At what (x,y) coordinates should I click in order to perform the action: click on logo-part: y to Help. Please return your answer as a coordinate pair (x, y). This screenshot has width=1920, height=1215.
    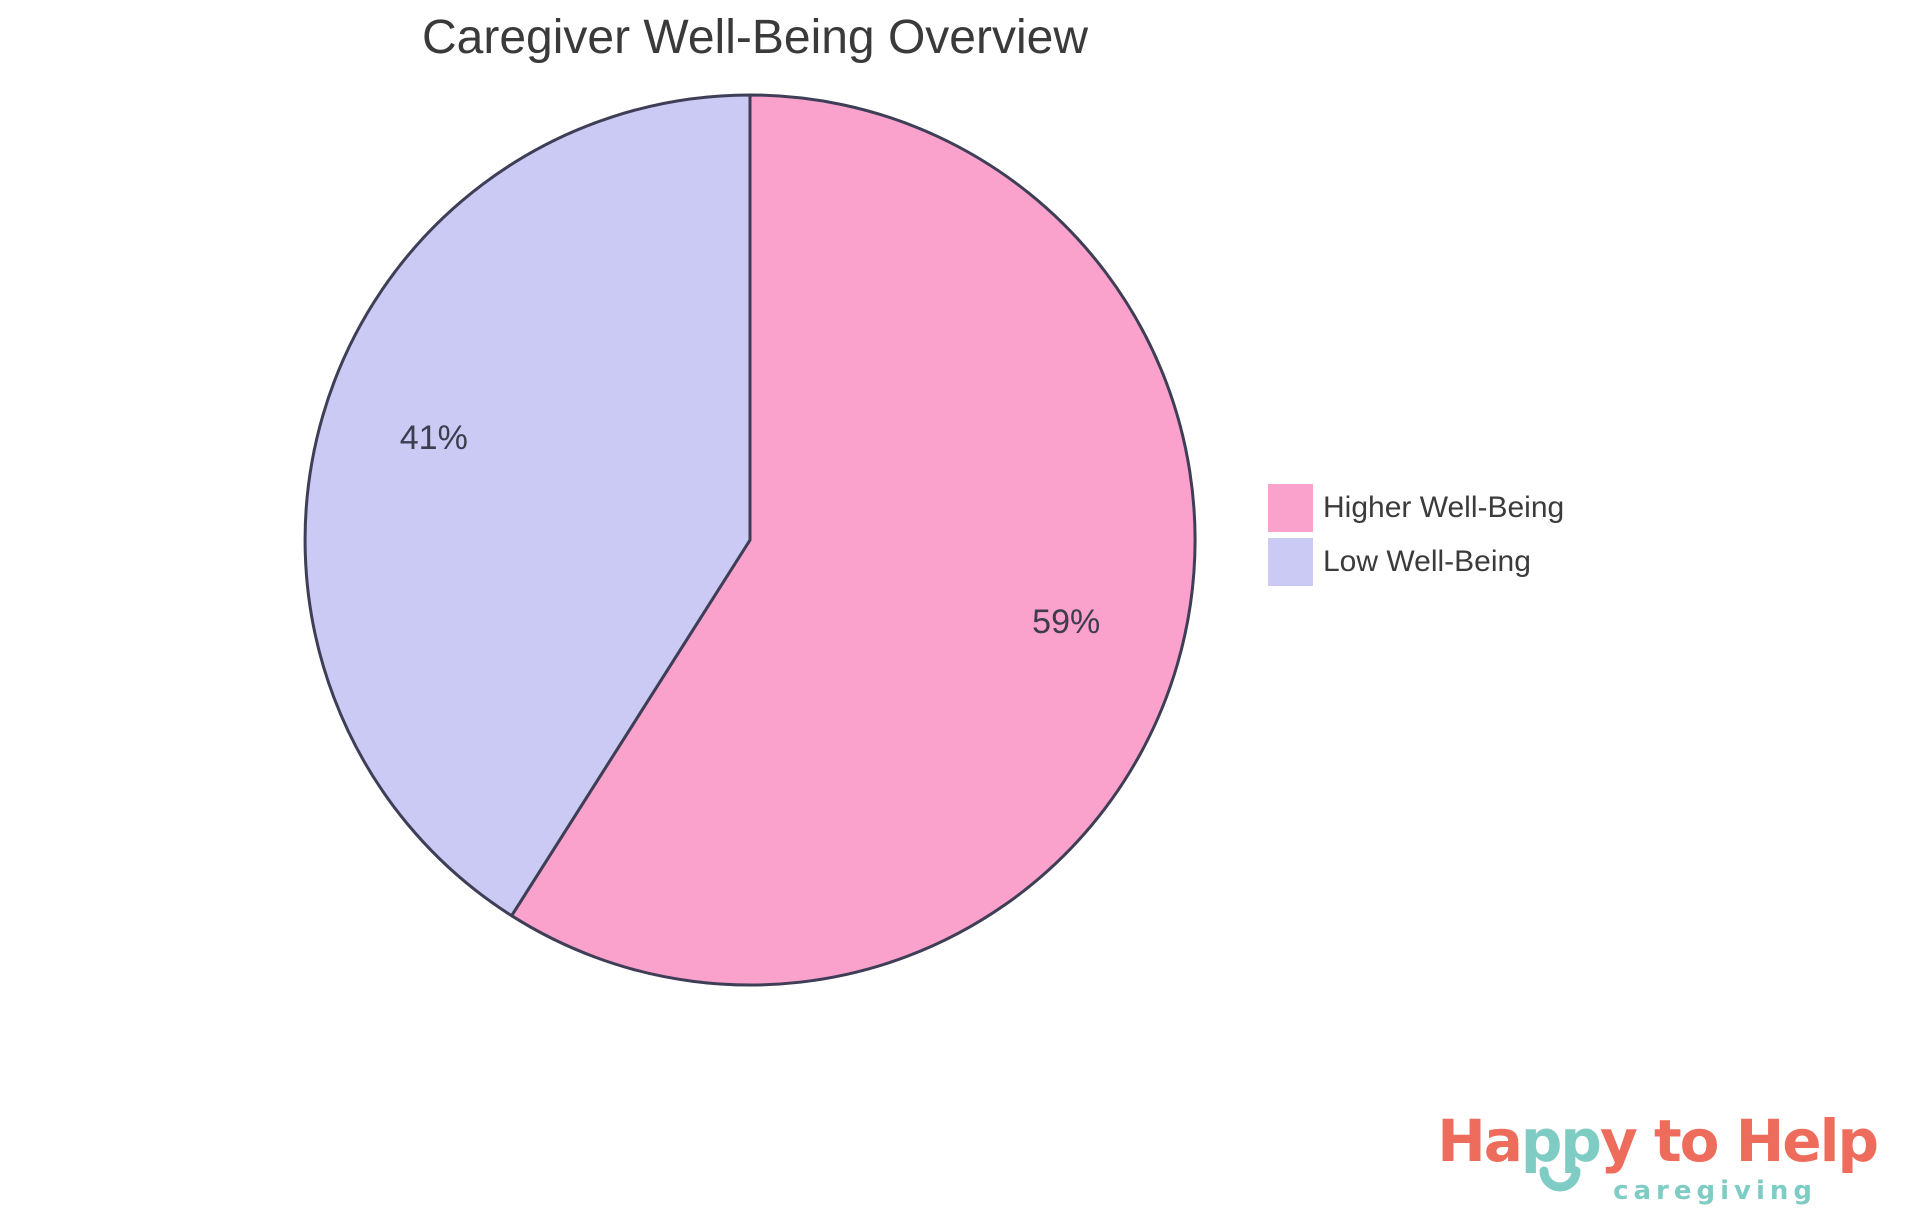
    Looking at the image, I should click on (1739, 1141).